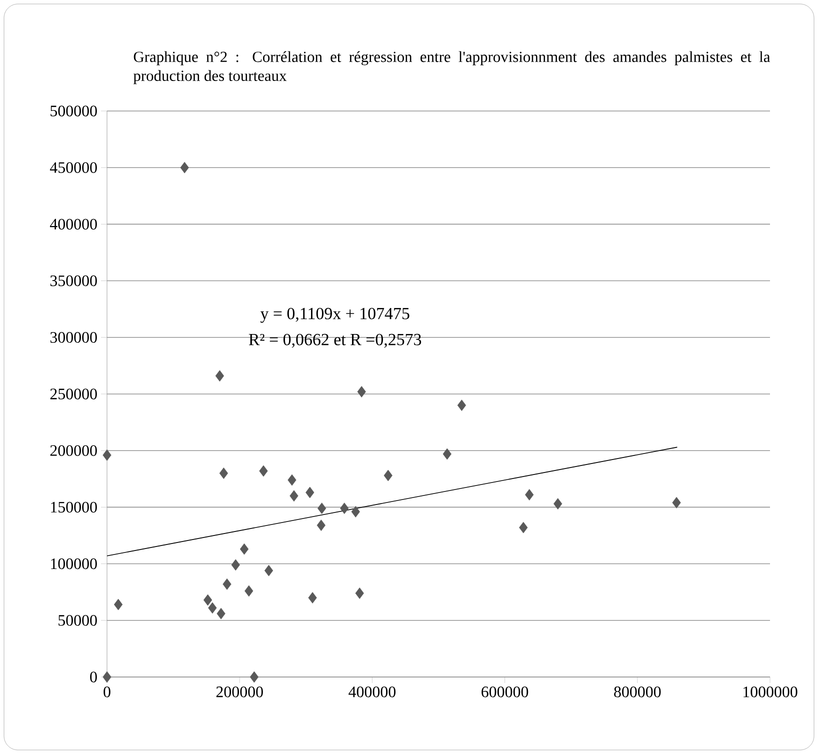  I want to click on y-tick-label: 400000, so click(73, 224).